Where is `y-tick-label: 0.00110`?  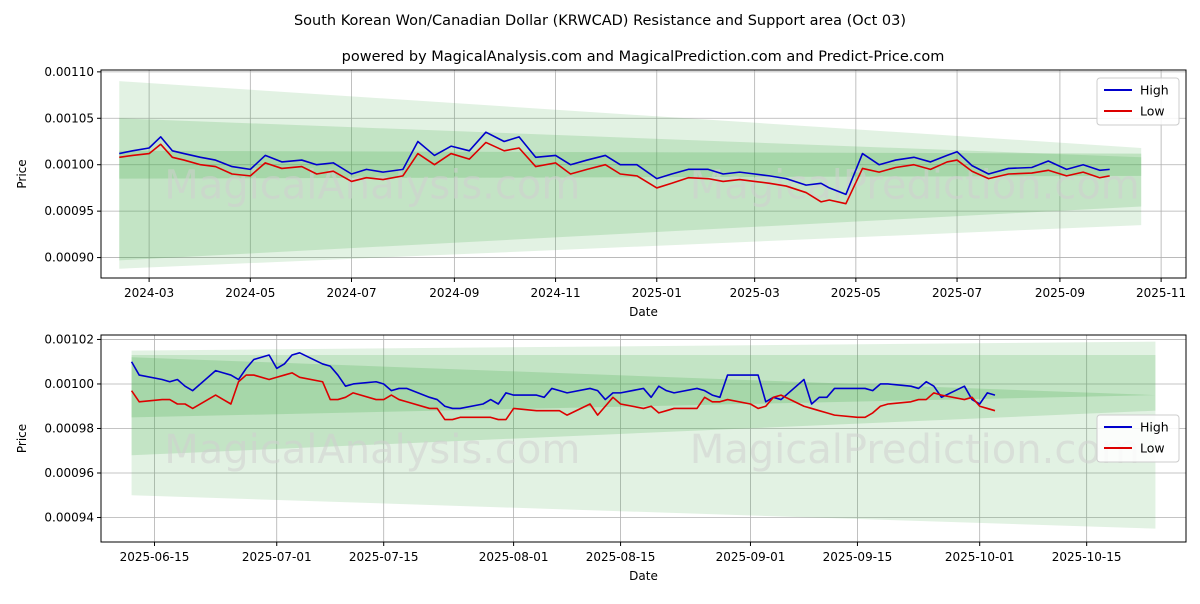
y-tick-label: 0.00110 is located at coordinates (69, 72).